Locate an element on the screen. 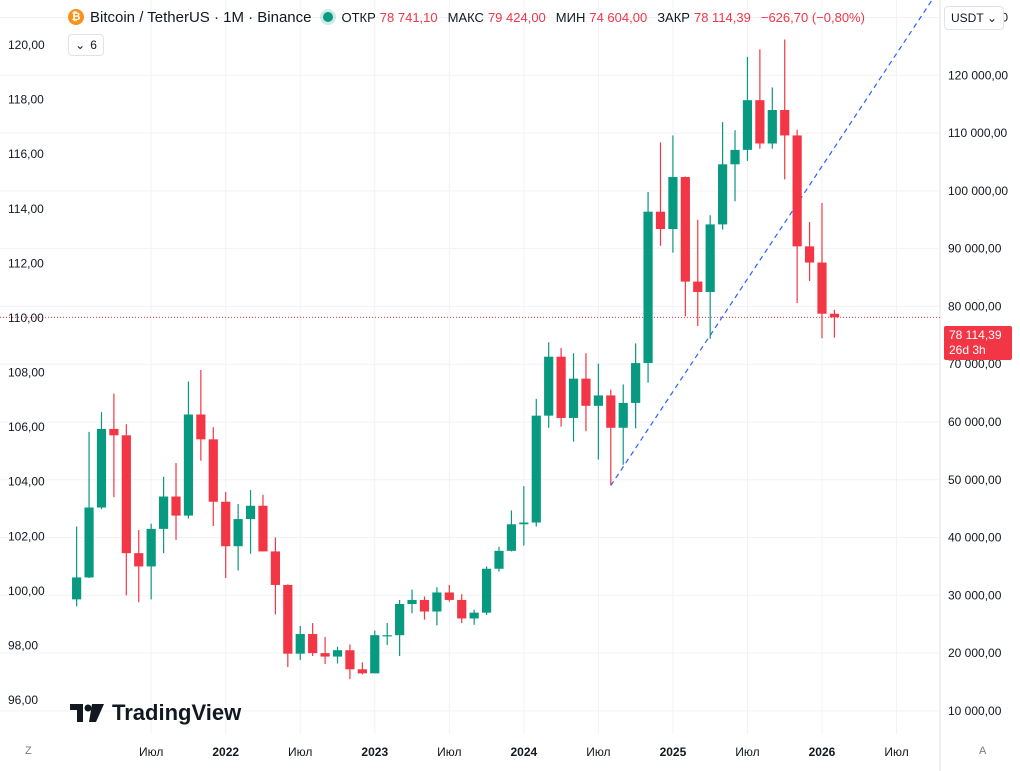 Image resolution: width=1020 pixels, height=771 pixels. indicators-count: 6 is located at coordinates (93, 45).